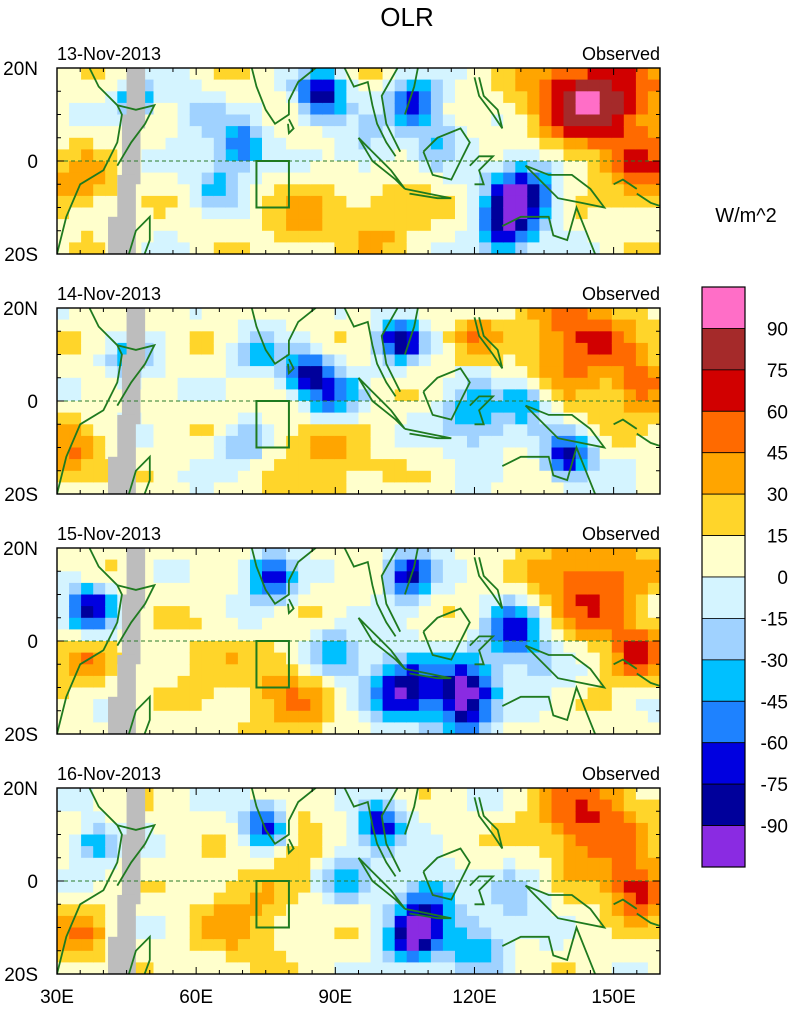 The image size is (791, 1013). What do you see at coordinates (117, 475) in the screenshot?
I see `missing-data` at bounding box center [117, 475].